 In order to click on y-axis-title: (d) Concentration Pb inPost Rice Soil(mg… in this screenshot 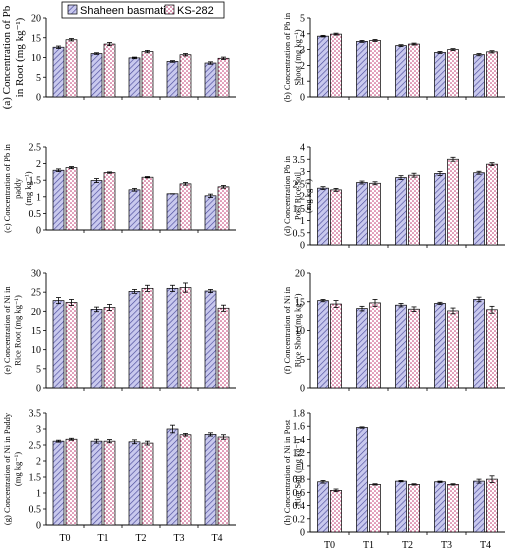, I will do `click(297, 195)`.